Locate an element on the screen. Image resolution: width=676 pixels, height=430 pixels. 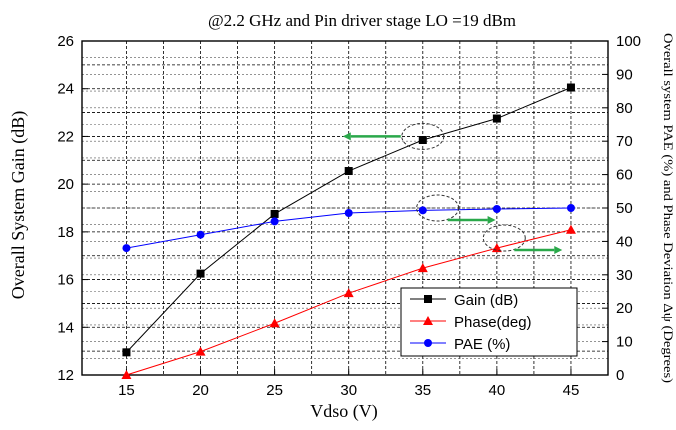
legend-pae-label: PAE (%) is located at coordinates (482, 344).